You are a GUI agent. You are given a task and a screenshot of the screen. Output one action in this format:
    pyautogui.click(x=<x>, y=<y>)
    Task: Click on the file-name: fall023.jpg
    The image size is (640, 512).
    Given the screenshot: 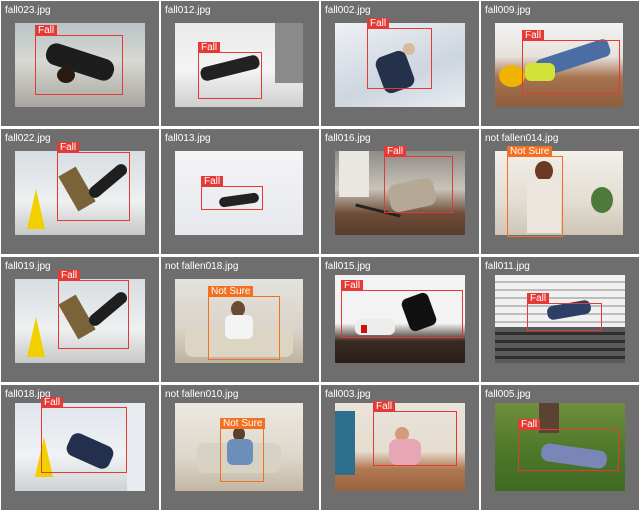 What is the action you would take?
    pyautogui.click(x=28, y=10)
    